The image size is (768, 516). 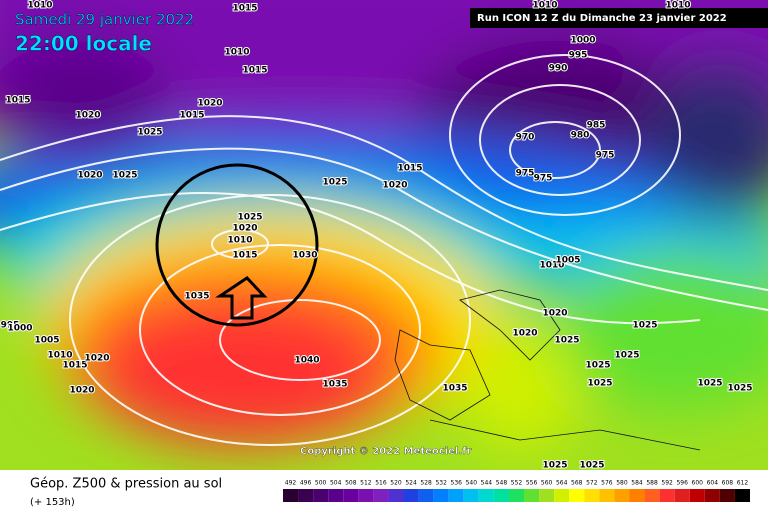 I want to click on scale-label: 600, so click(x=698, y=483).